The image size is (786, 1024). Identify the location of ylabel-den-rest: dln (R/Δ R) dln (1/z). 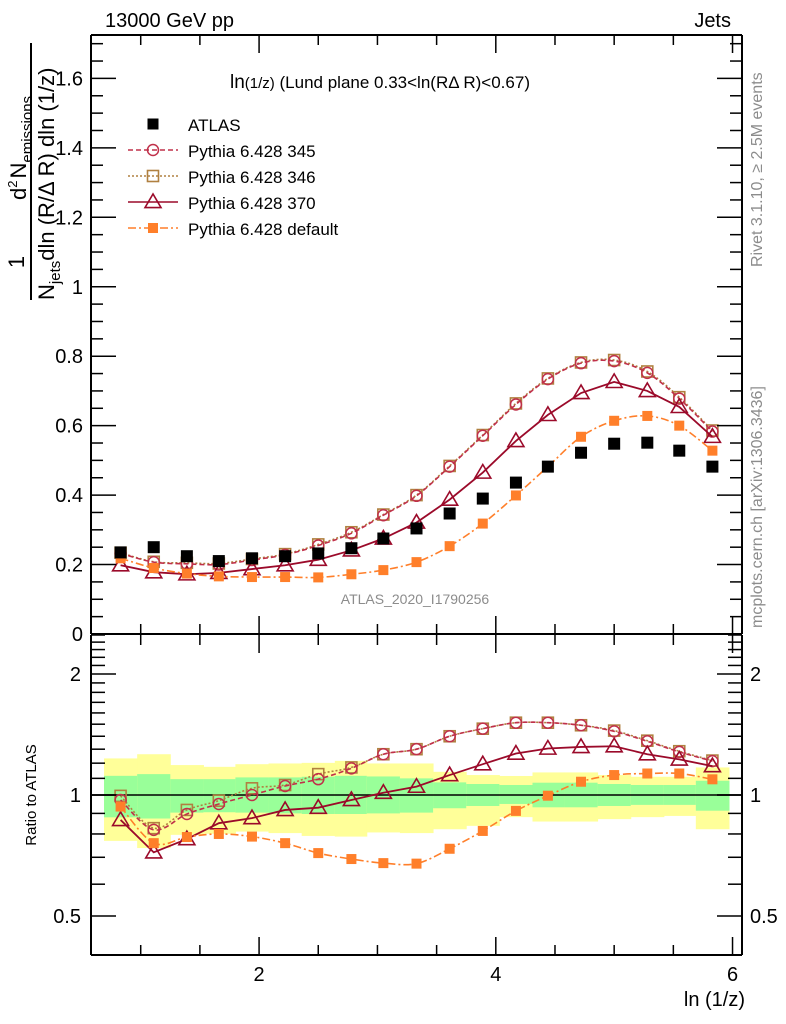
(46, 164).